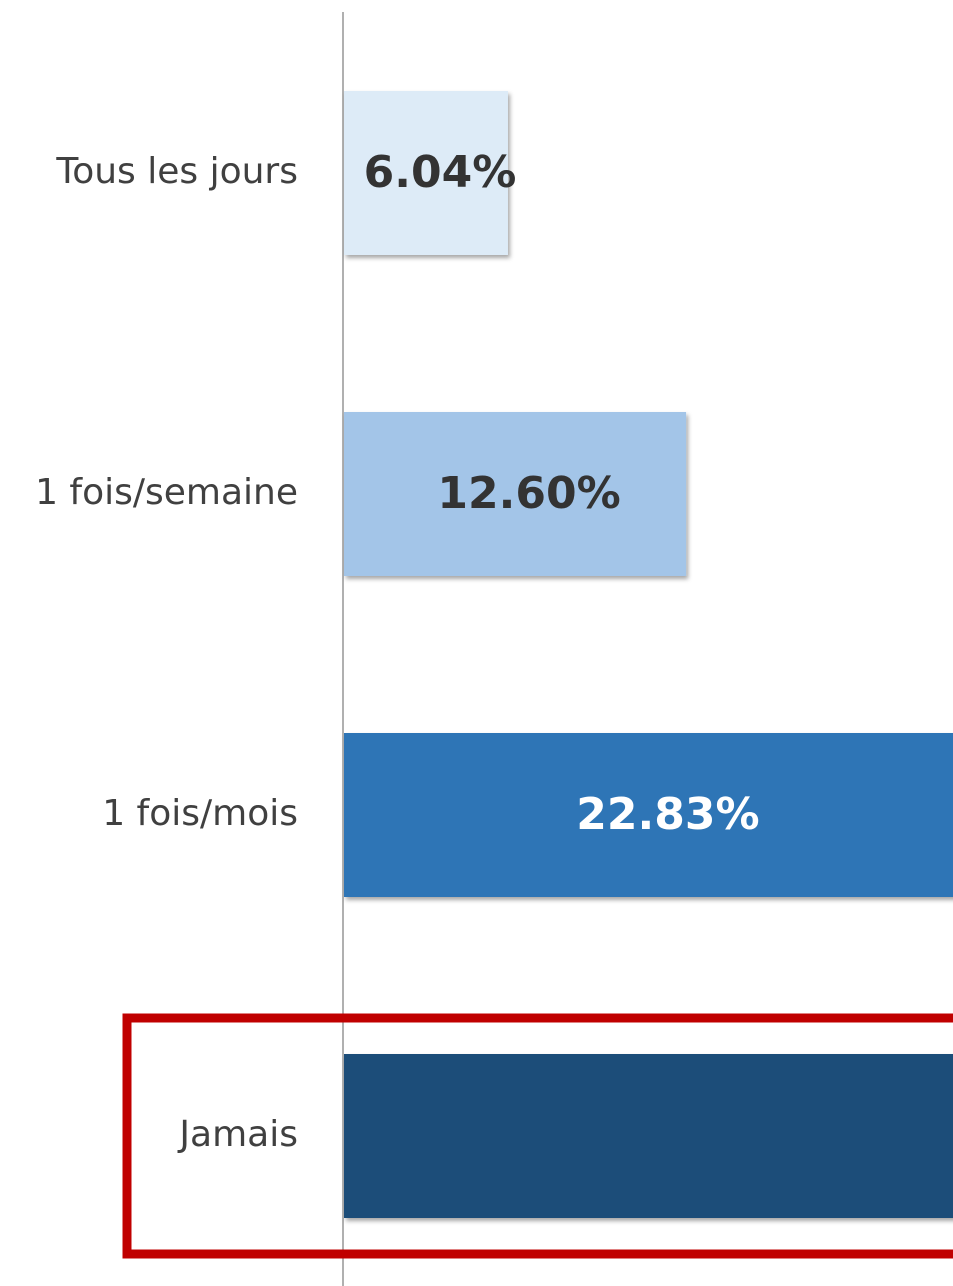  Describe the element at coordinates (166, 492) in the screenshot. I see `category-label: 1 fois/semaine` at that location.